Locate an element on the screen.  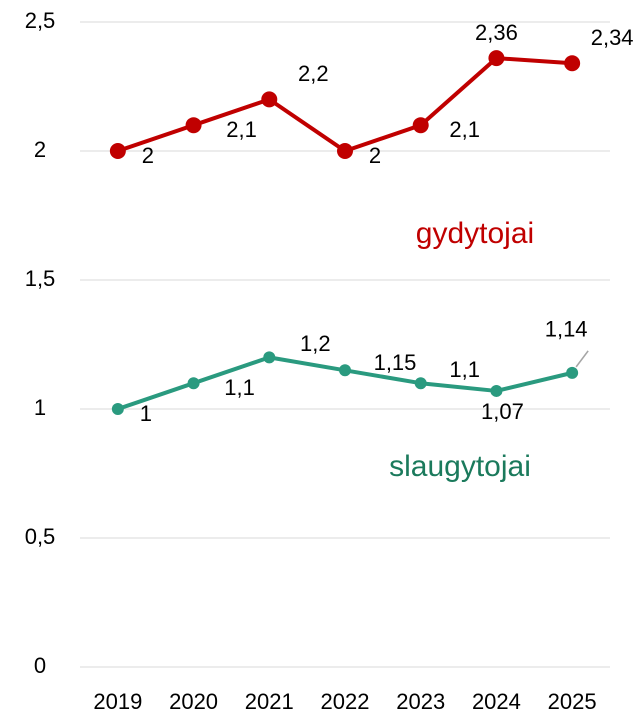
y-tick-label: 2 is located at coordinates (40, 149).